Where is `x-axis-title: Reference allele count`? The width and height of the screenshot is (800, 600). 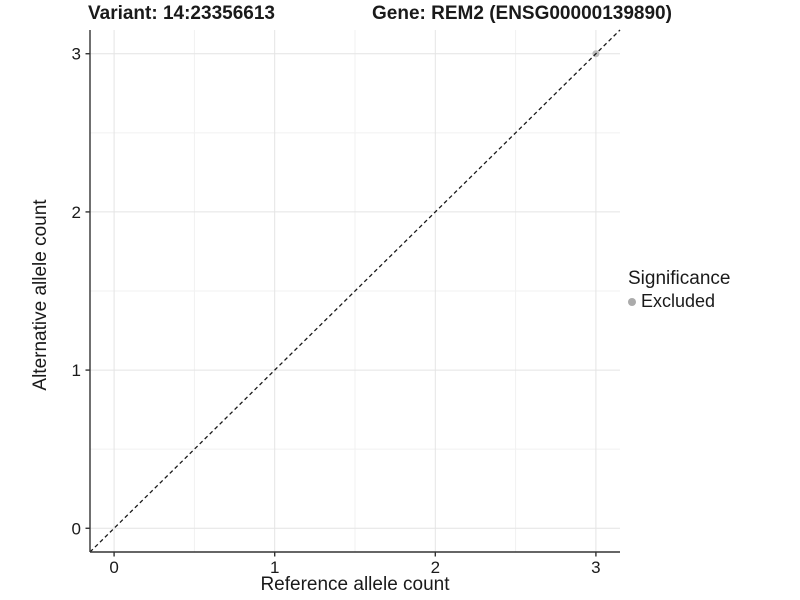
x-axis-title: Reference allele count is located at coordinates (355, 584).